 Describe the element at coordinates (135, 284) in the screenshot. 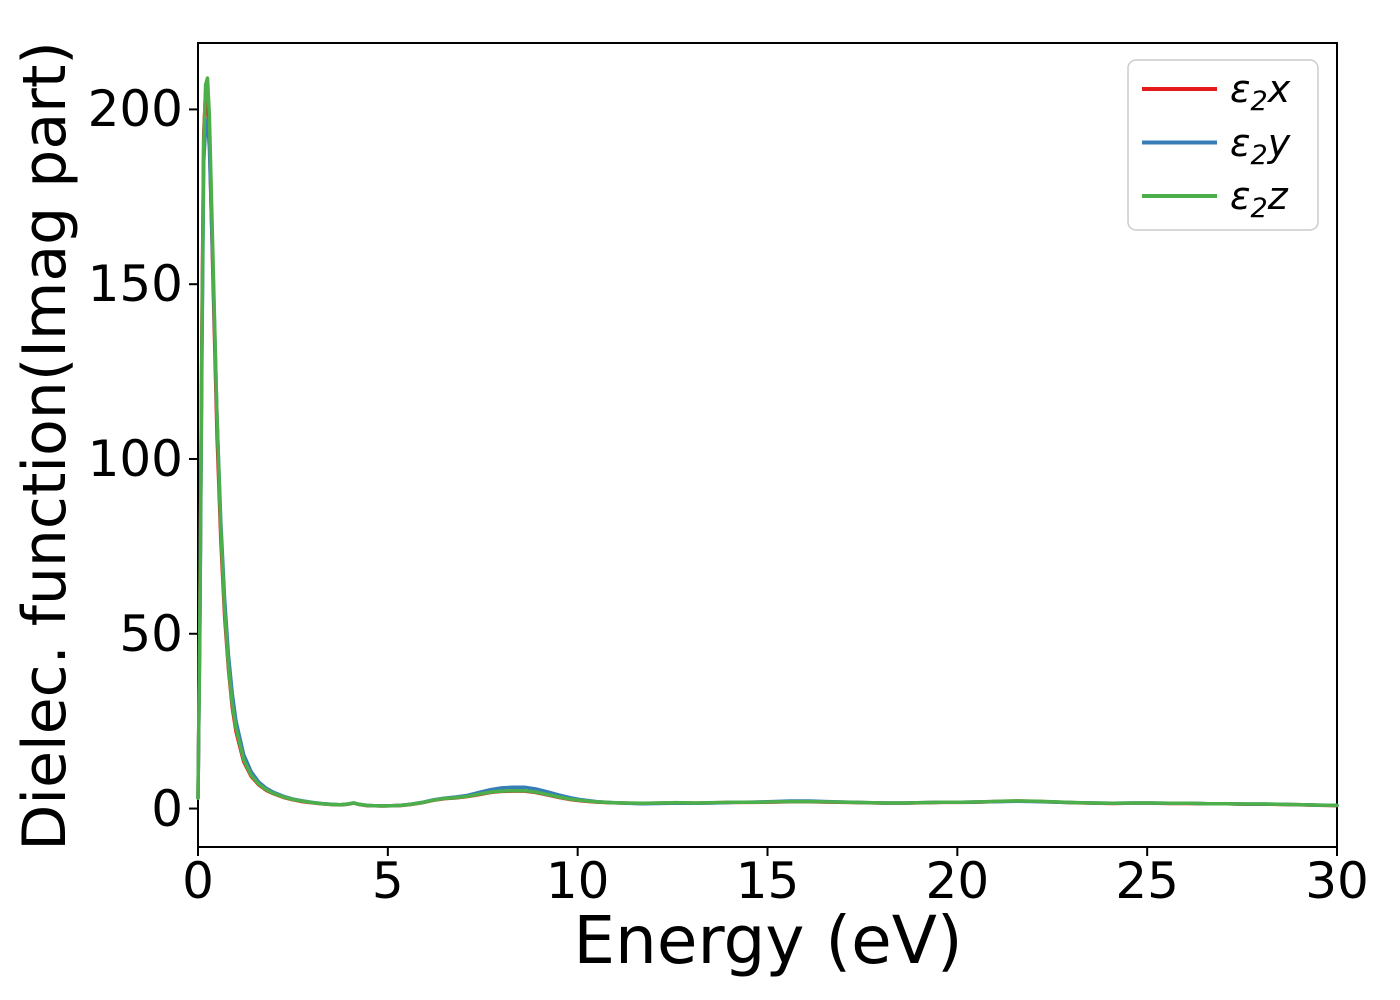

I see `y-tick-label: 150` at that location.